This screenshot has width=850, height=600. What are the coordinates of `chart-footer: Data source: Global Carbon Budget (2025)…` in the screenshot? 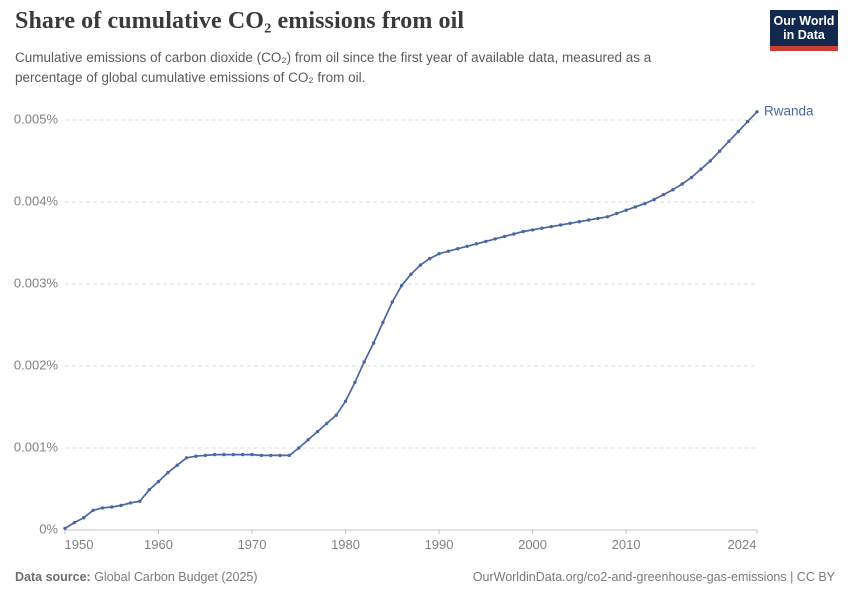 It's located at (425, 577).